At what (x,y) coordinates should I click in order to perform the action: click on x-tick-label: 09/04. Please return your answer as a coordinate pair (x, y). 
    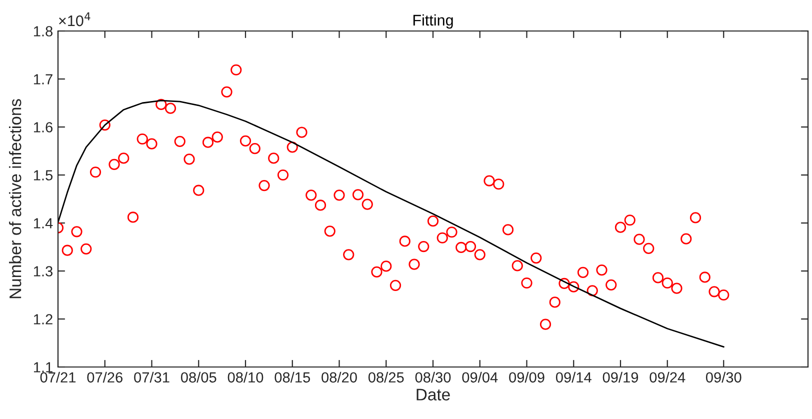
    Looking at the image, I should click on (480, 377).